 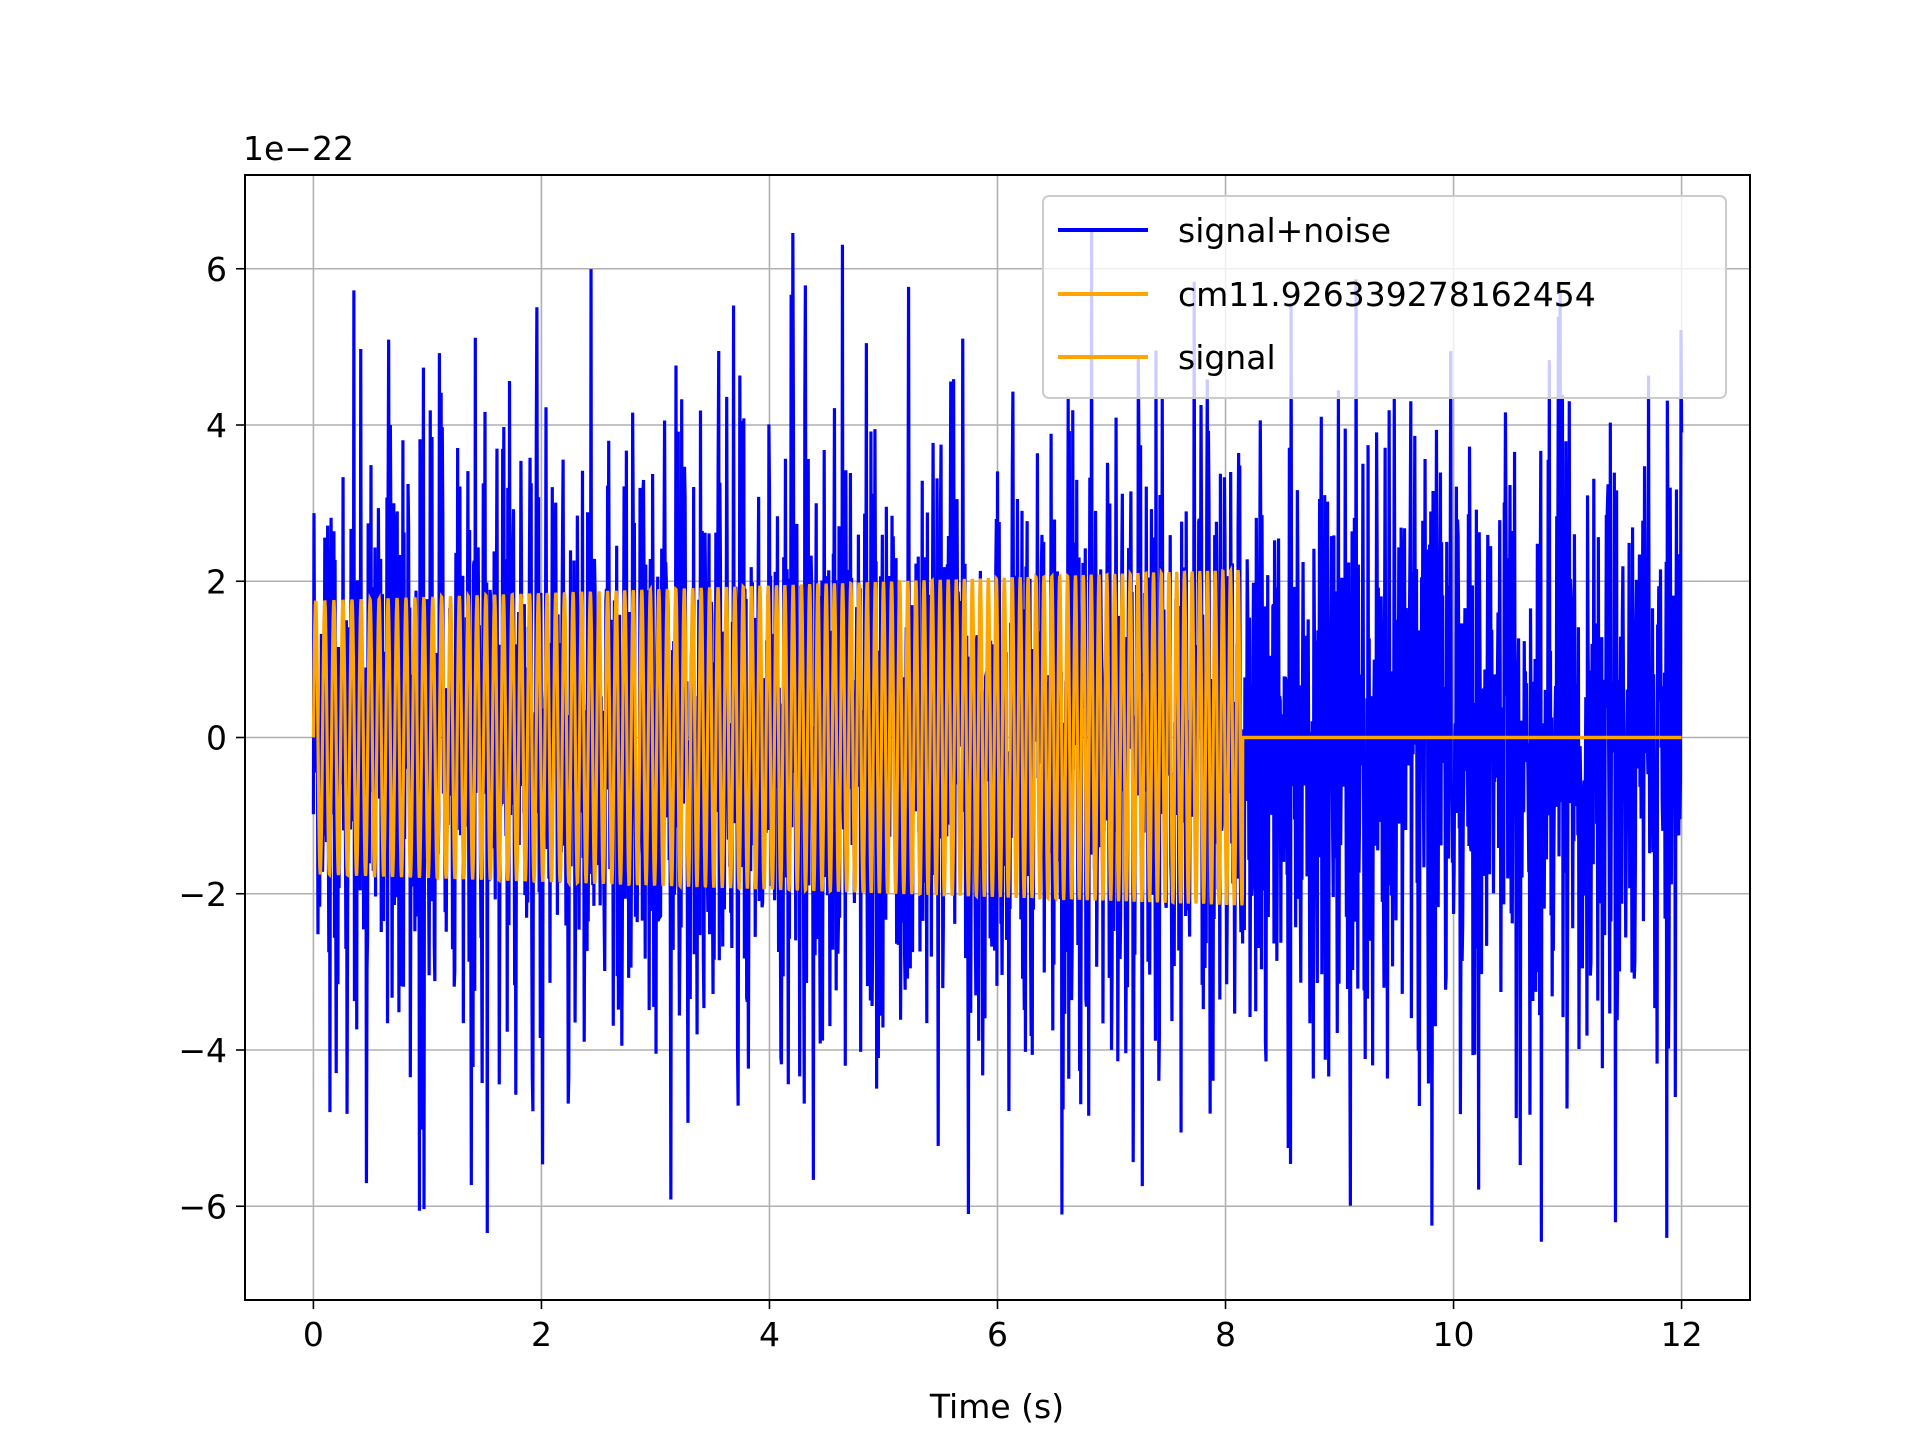 What do you see at coordinates (216, 738) in the screenshot?
I see `y-tick-label: 0` at bounding box center [216, 738].